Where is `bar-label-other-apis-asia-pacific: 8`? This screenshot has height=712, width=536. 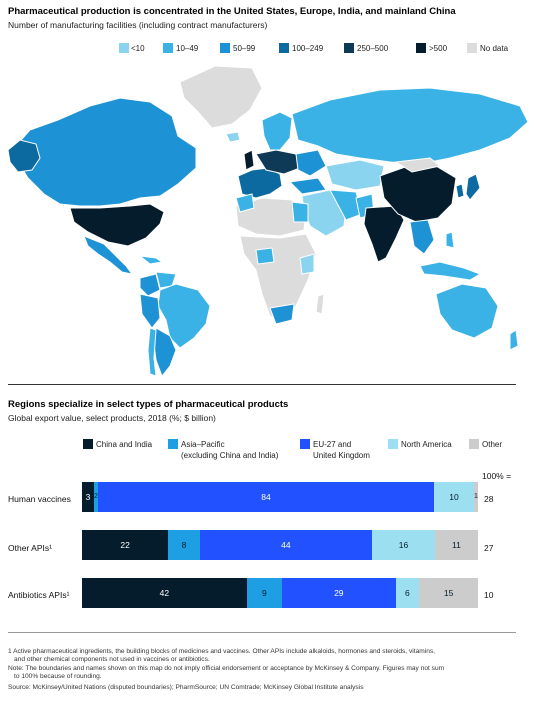
bar-label-other-apis-asia-pacific: 8 is located at coordinates (184, 545).